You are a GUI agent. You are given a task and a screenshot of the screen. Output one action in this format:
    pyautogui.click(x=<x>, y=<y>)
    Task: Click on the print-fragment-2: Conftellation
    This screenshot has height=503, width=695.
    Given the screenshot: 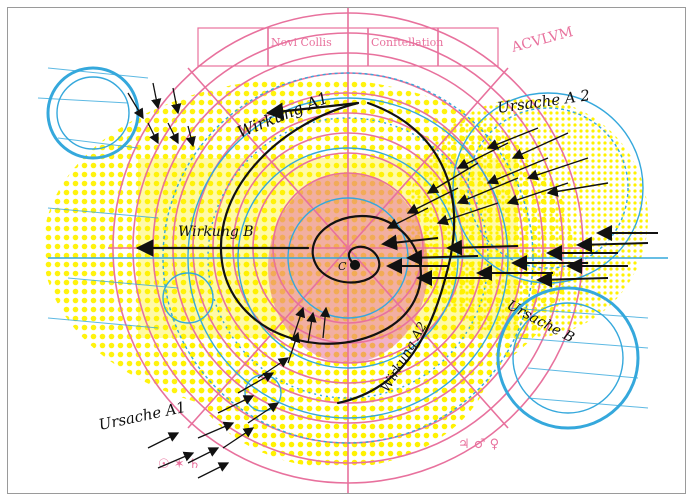 What is the action you would take?
    pyautogui.click(x=407, y=42)
    